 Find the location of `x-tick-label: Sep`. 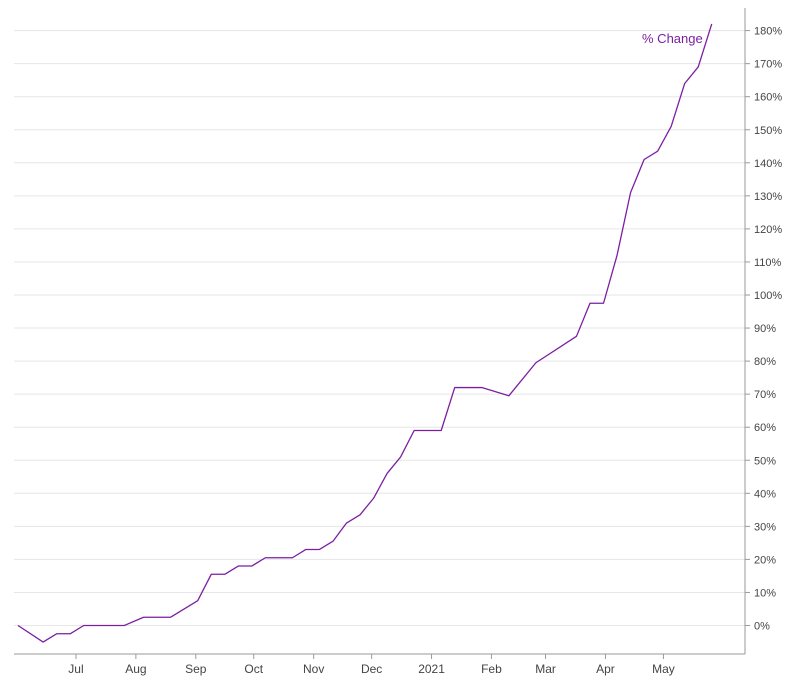

x-tick-label: Sep is located at coordinates (196, 669).